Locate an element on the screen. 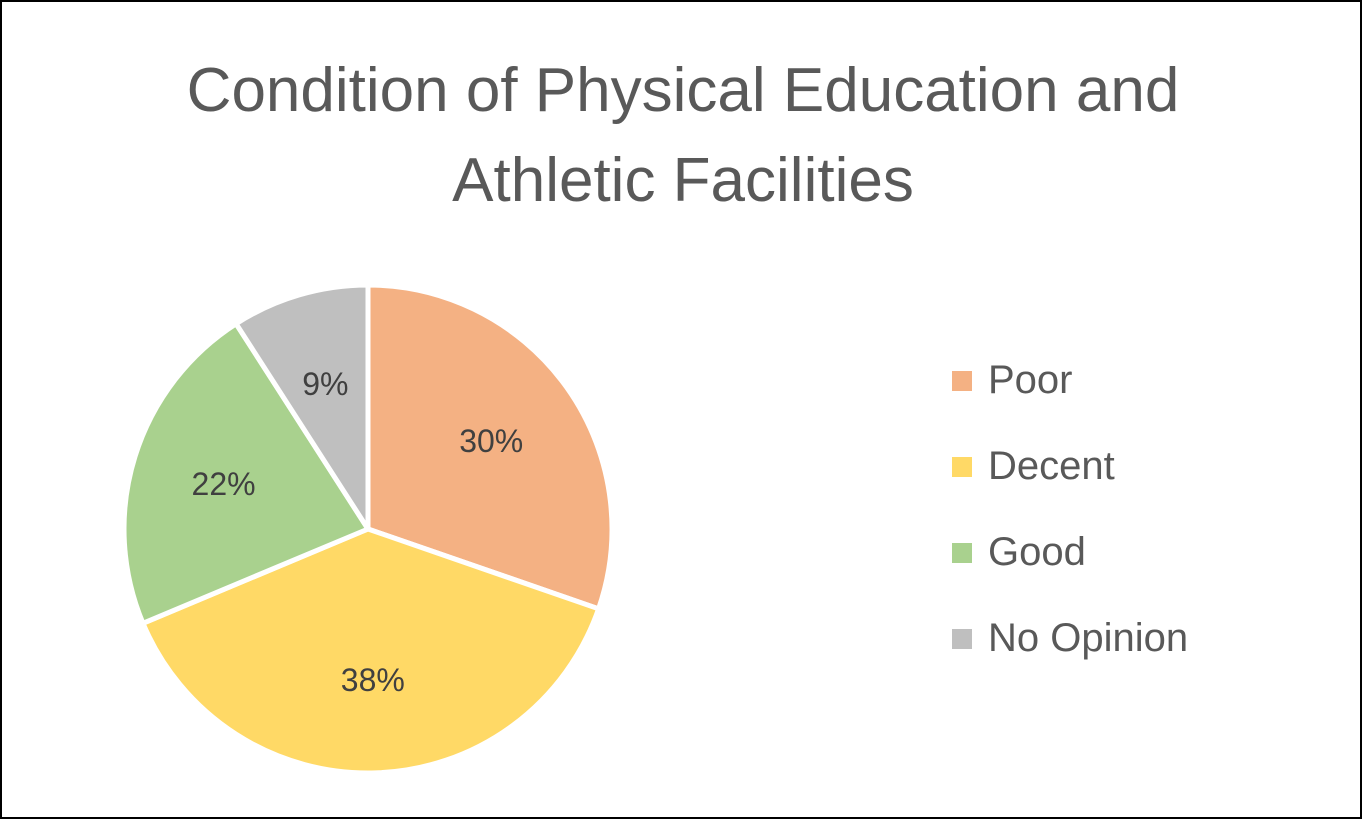  data-label-good: 22% is located at coordinates (224, 484).